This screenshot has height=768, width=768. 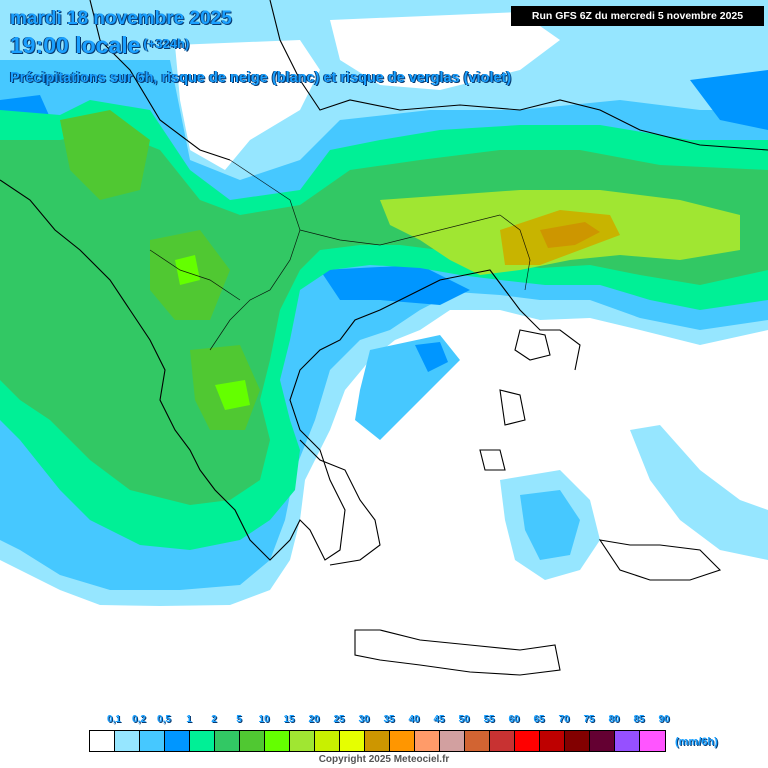 I want to click on precip-field-aegean-deep, so click(x=431, y=357).